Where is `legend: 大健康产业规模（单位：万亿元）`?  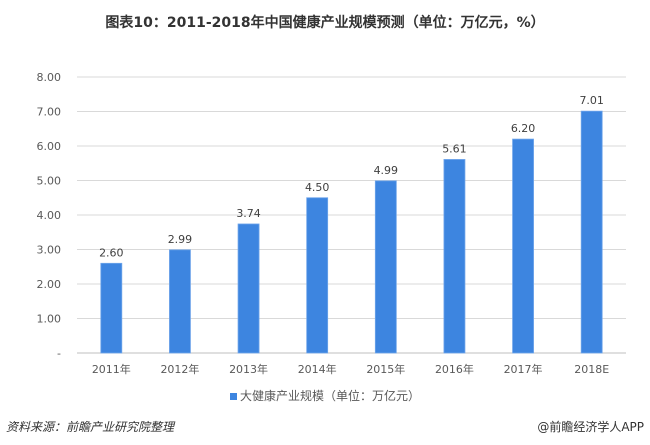 legend: 大健康产业规模（单位：万亿元） is located at coordinates (325, 395).